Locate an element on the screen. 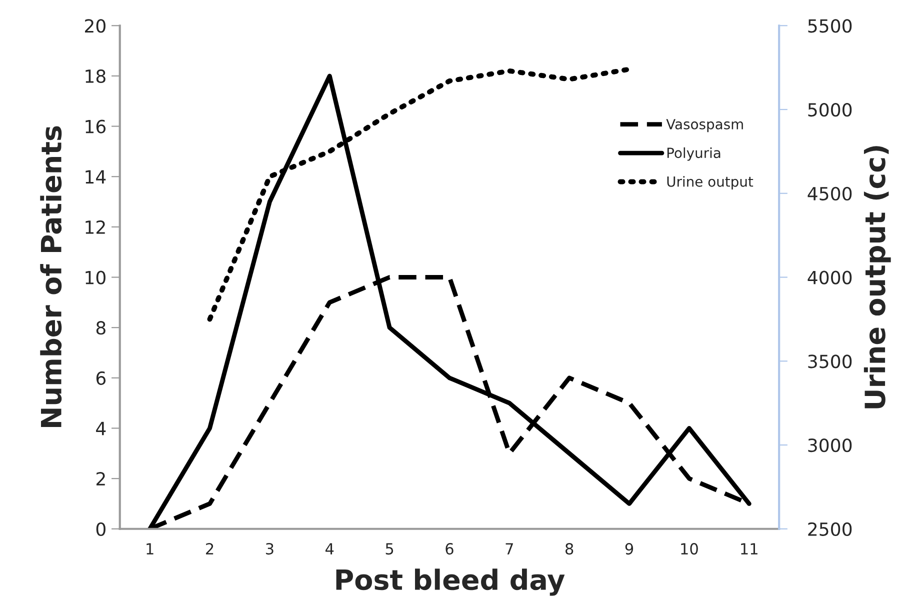 This screenshot has height=610, width=922. y-axis-title: Number of Patients is located at coordinates (51, 276).